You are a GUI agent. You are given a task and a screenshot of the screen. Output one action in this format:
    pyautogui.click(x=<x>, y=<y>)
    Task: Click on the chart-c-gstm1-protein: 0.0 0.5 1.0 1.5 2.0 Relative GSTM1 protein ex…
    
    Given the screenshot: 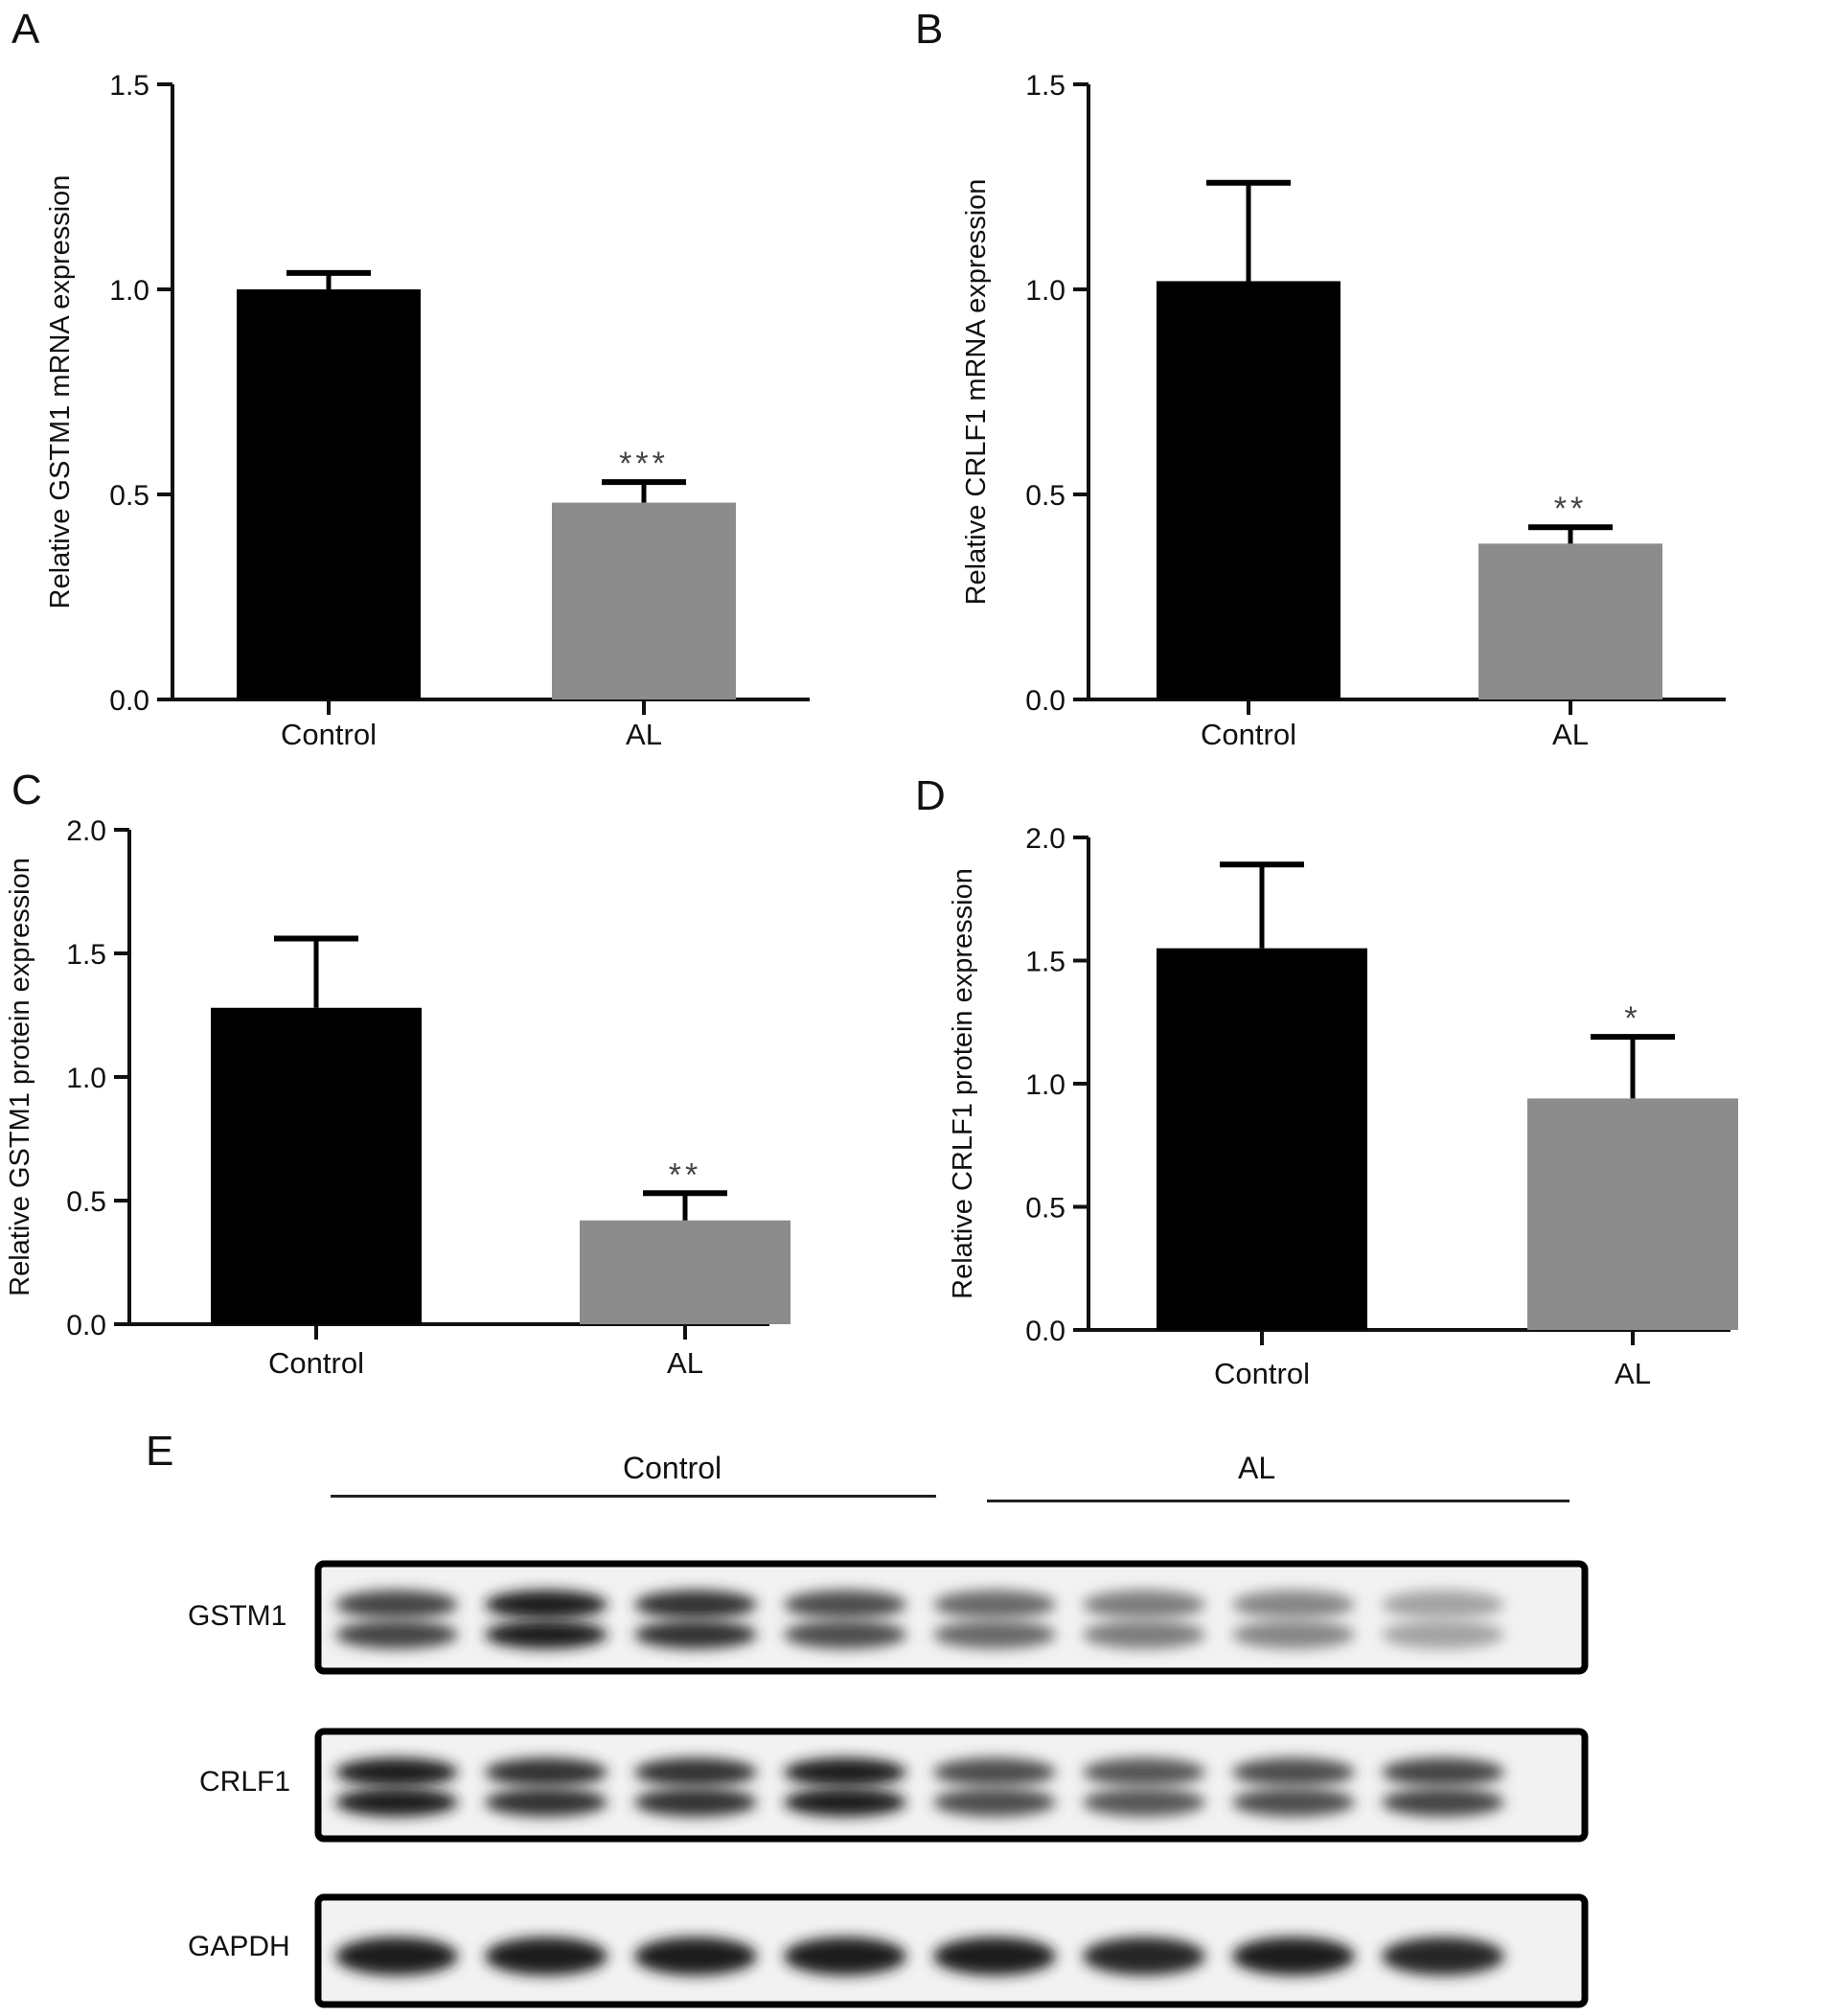 What is the action you would take?
    pyautogui.click(x=397, y=1097)
    